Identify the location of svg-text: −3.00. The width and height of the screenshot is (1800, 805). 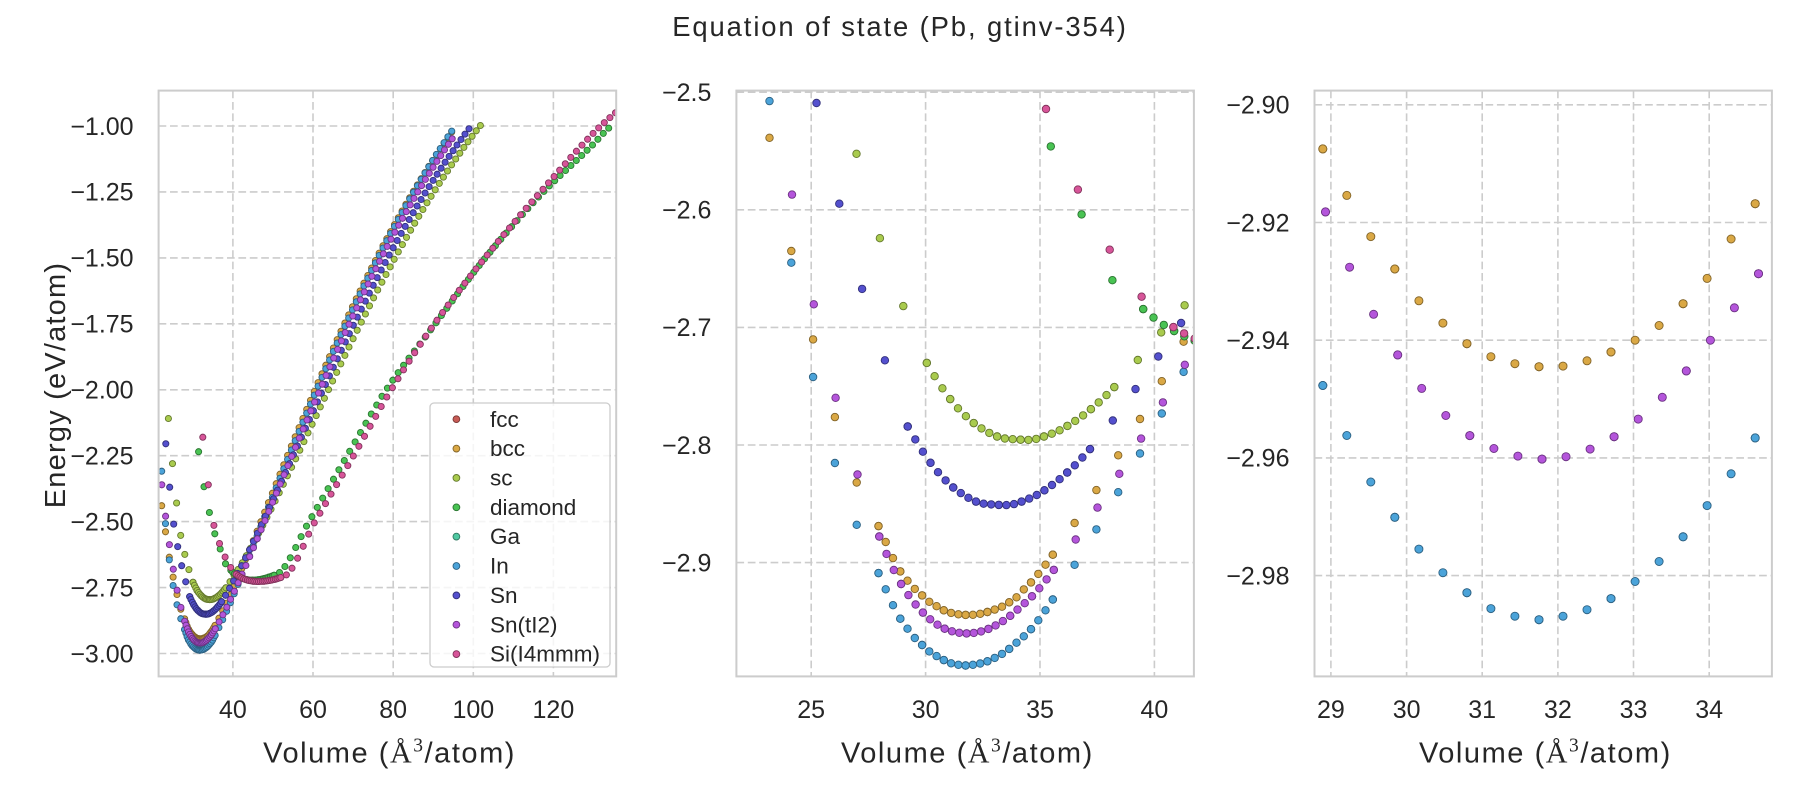
(101, 654).